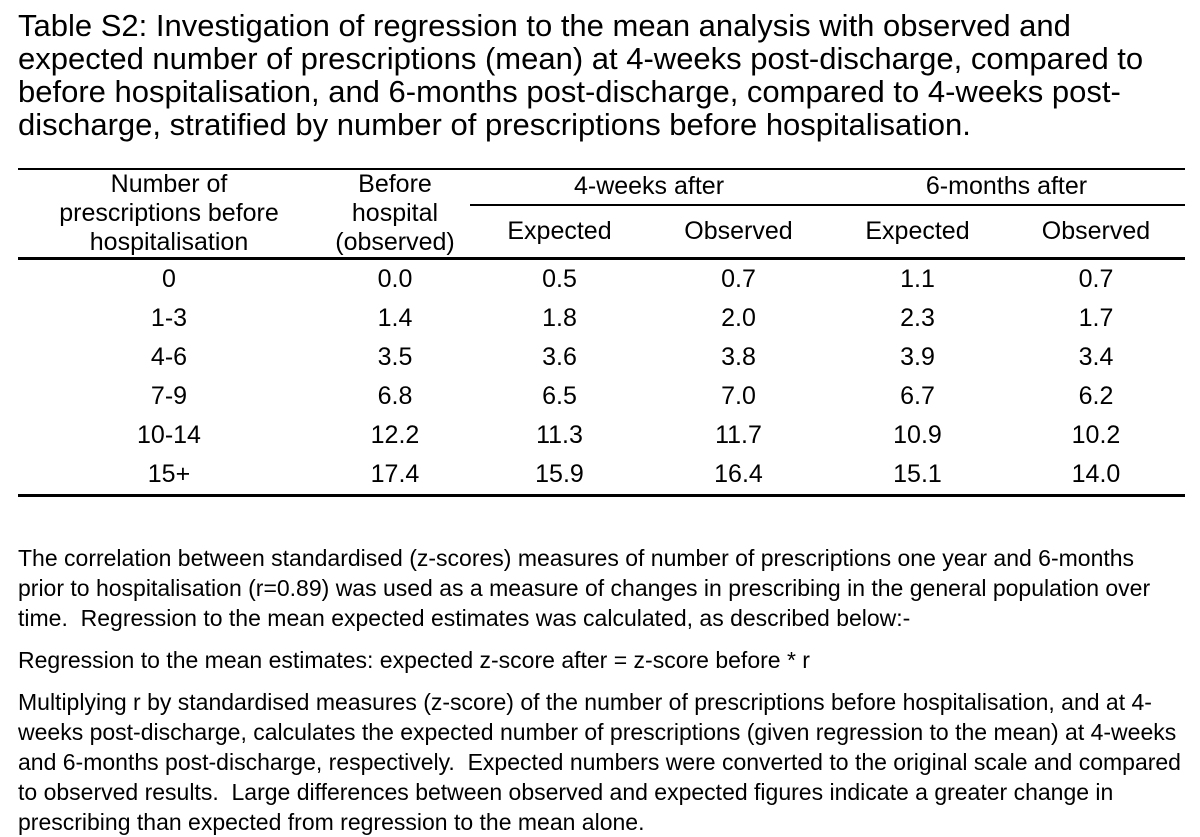 This screenshot has width=1200, height=837. Describe the element at coordinates (559, 357) in the screenshot. I see `cell-4w-expected: 3.6` at that location.